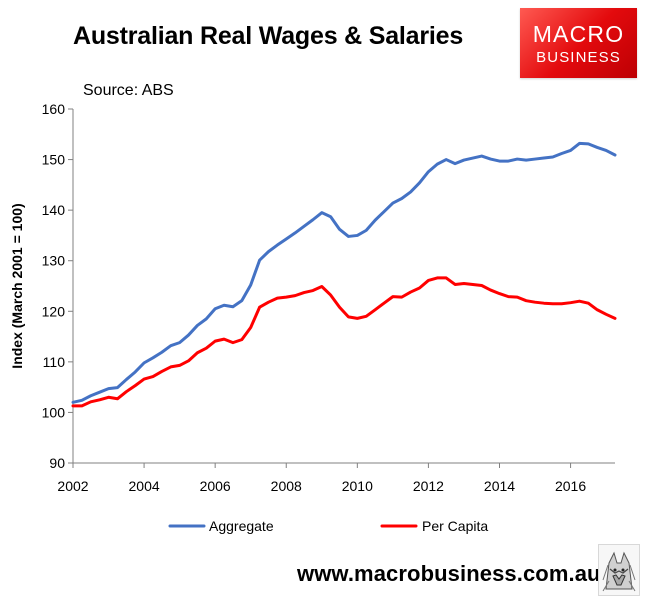 The height and width of the screenshot is (605, 651). What do you see at coordinates (54, 311) in the screenshot?
I see `y-tick-label-120: 120` at bounding box center [54, 311].